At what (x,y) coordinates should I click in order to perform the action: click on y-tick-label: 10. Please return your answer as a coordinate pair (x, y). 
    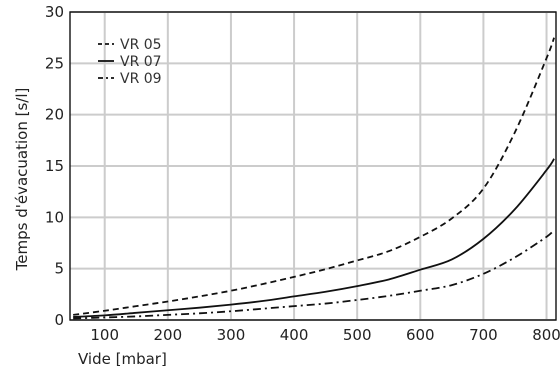
    Looking at the image, I should click on (54, 217).